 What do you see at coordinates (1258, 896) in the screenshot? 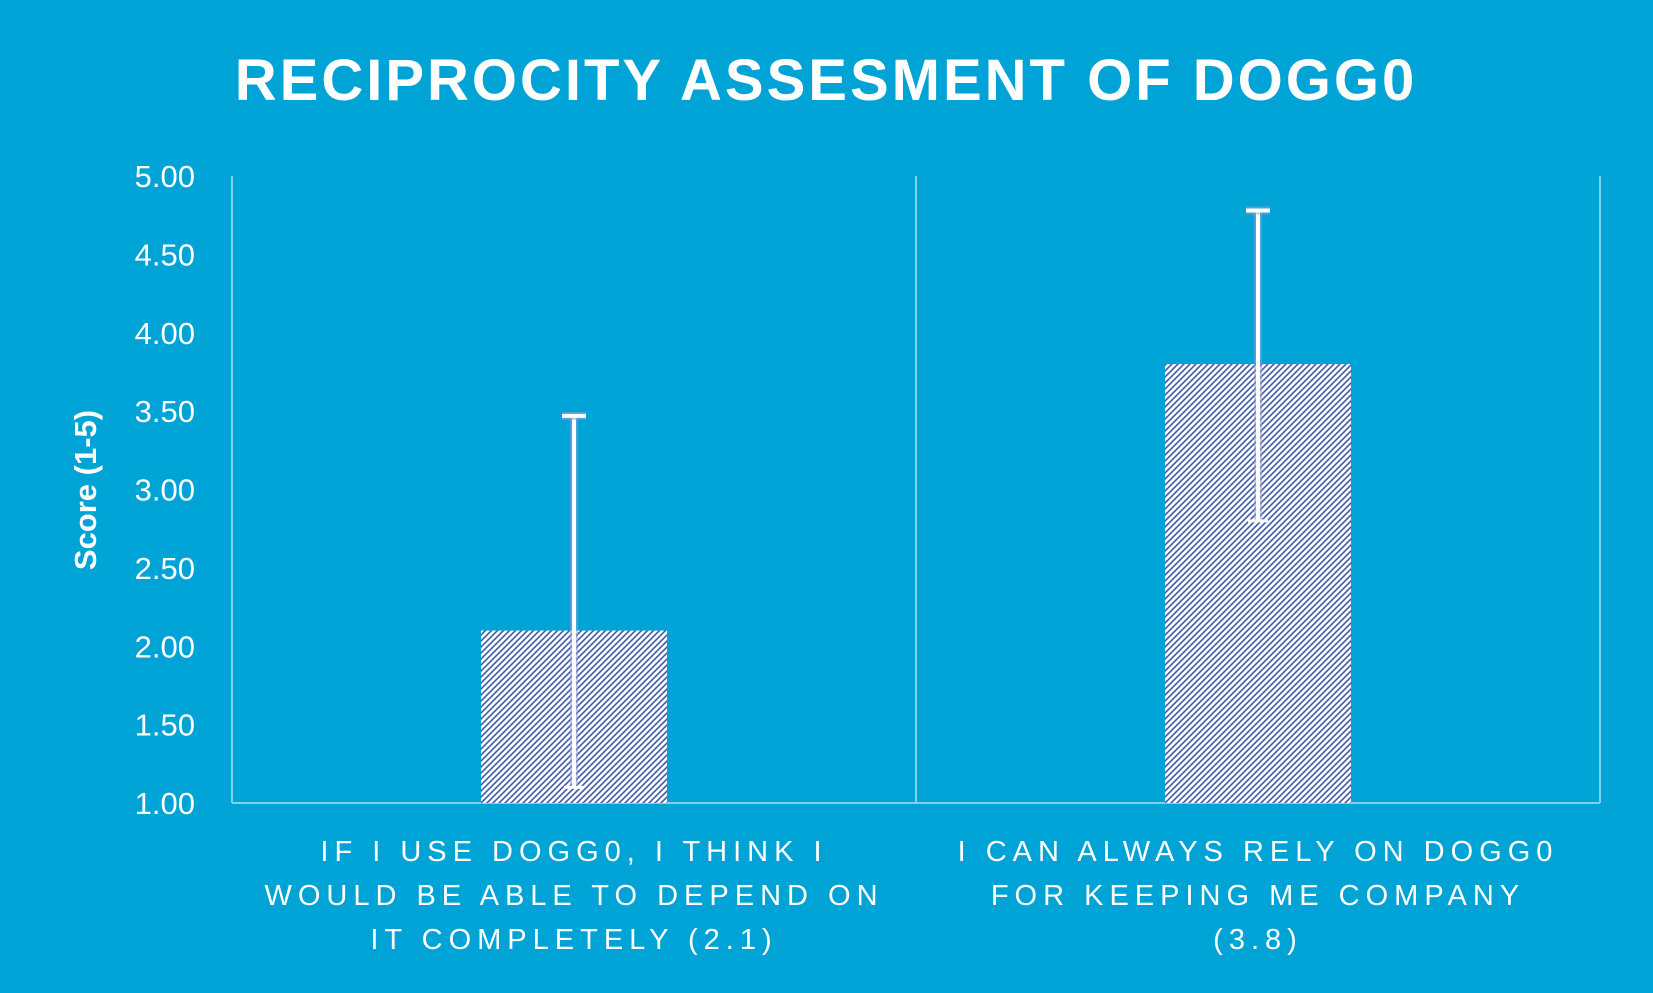
I see `x-tick-label: FOR KEEPING ME COMPANY` at bounding box center [1258, 896].